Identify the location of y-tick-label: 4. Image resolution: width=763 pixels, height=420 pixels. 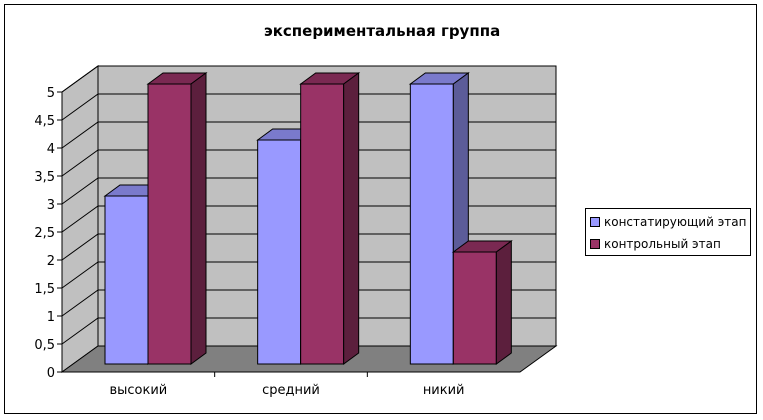
(51, 149).